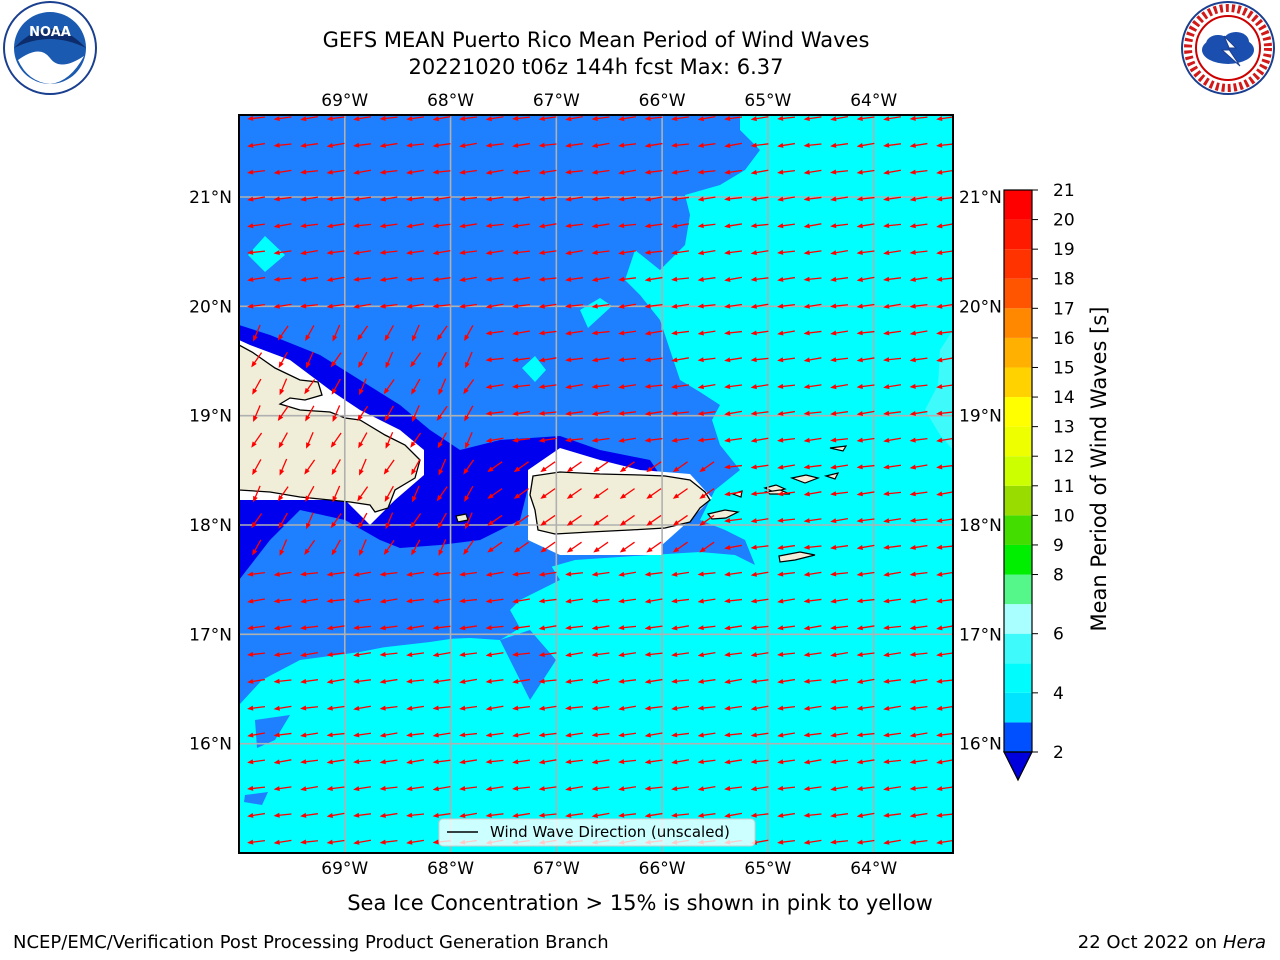  Describe the element at coordinates (210, 526) in the screenshot. I see `lat-label-left: 18°N` at that location.